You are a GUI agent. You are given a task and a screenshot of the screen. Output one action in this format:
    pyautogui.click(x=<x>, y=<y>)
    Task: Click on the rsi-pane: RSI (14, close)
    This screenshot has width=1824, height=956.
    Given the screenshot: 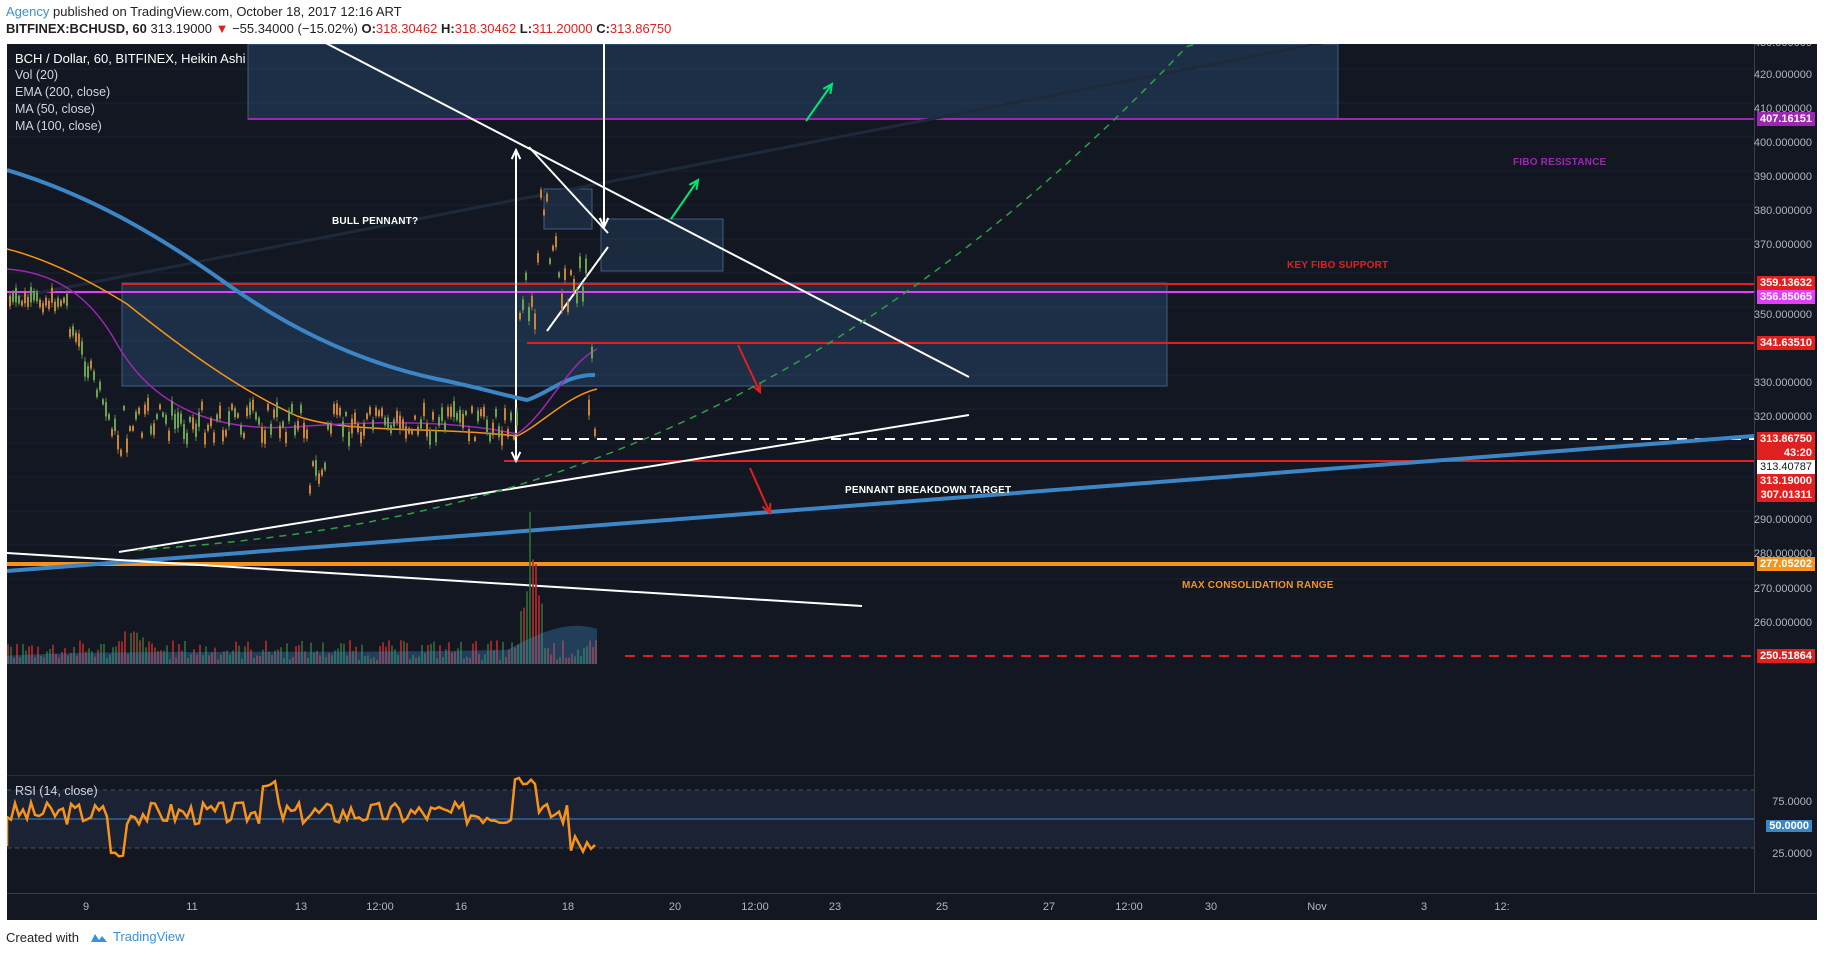 What is the action you would take?
    pyautogui.click(x=880, y=834)
    